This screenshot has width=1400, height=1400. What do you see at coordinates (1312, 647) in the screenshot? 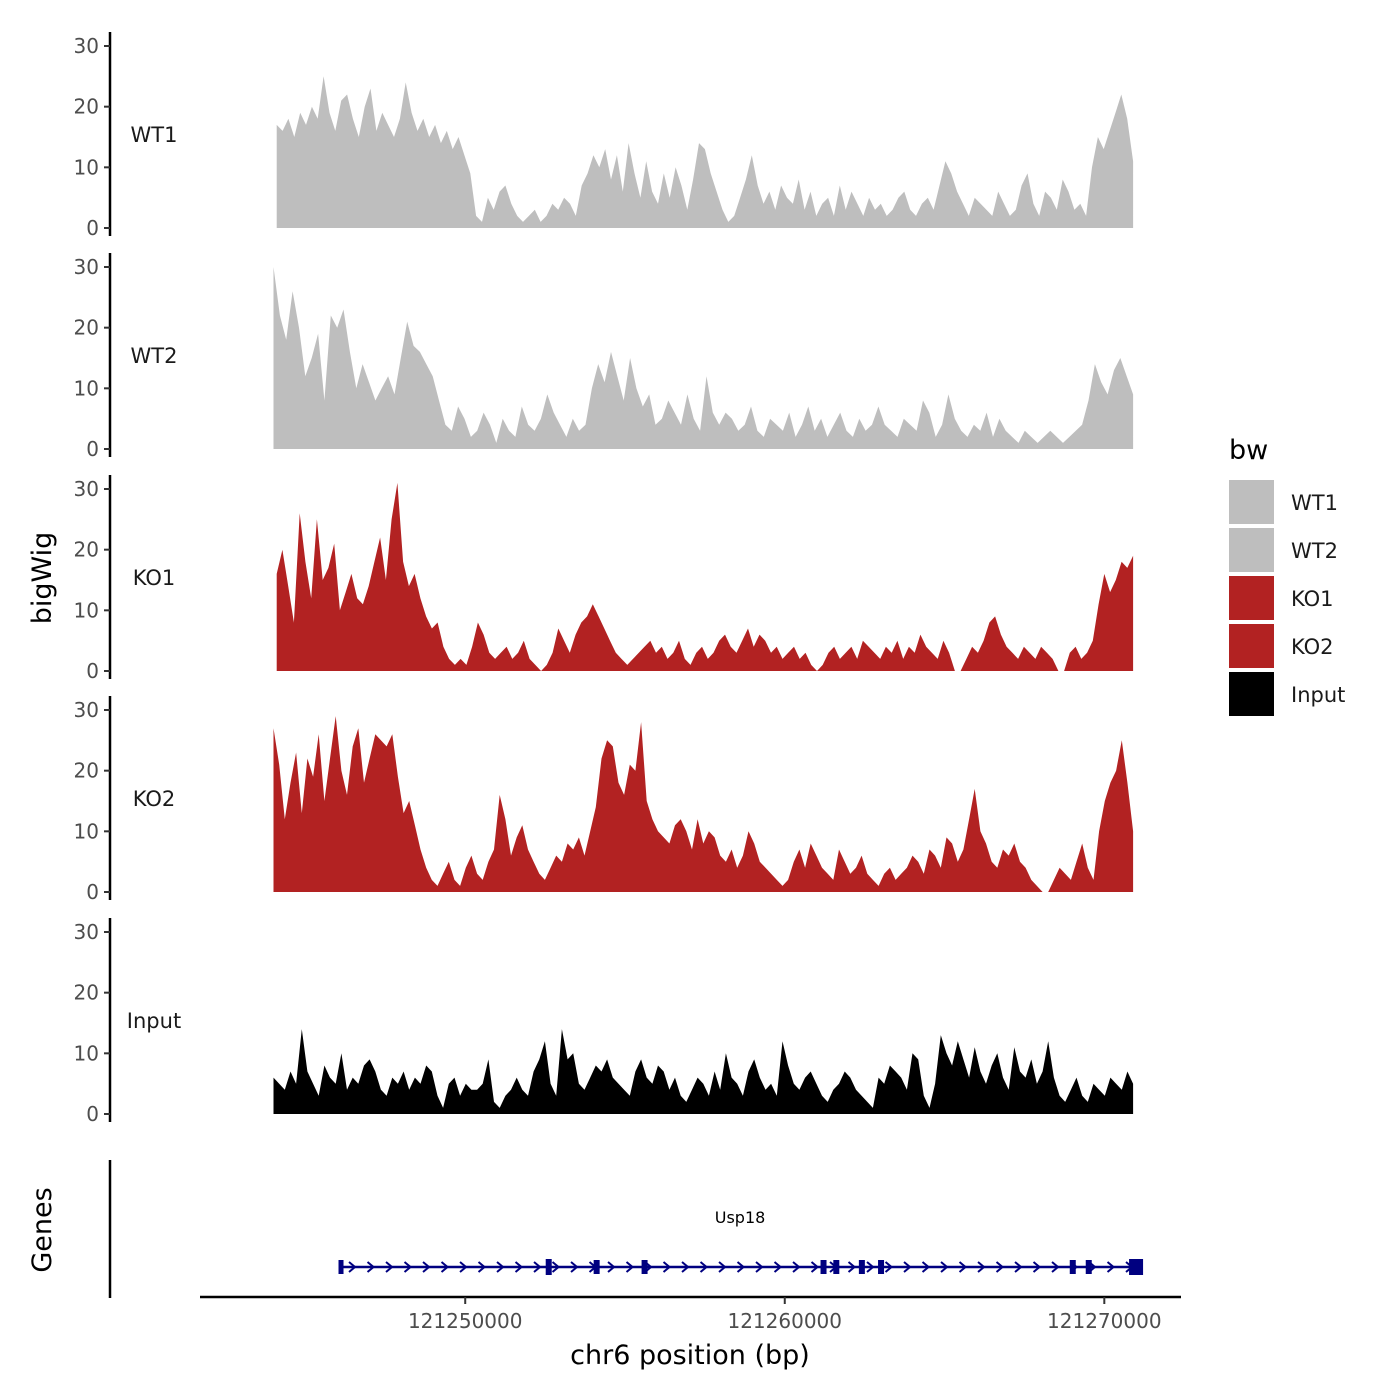
I see `legend-label: KO2` at bounding box center [1312, 647].